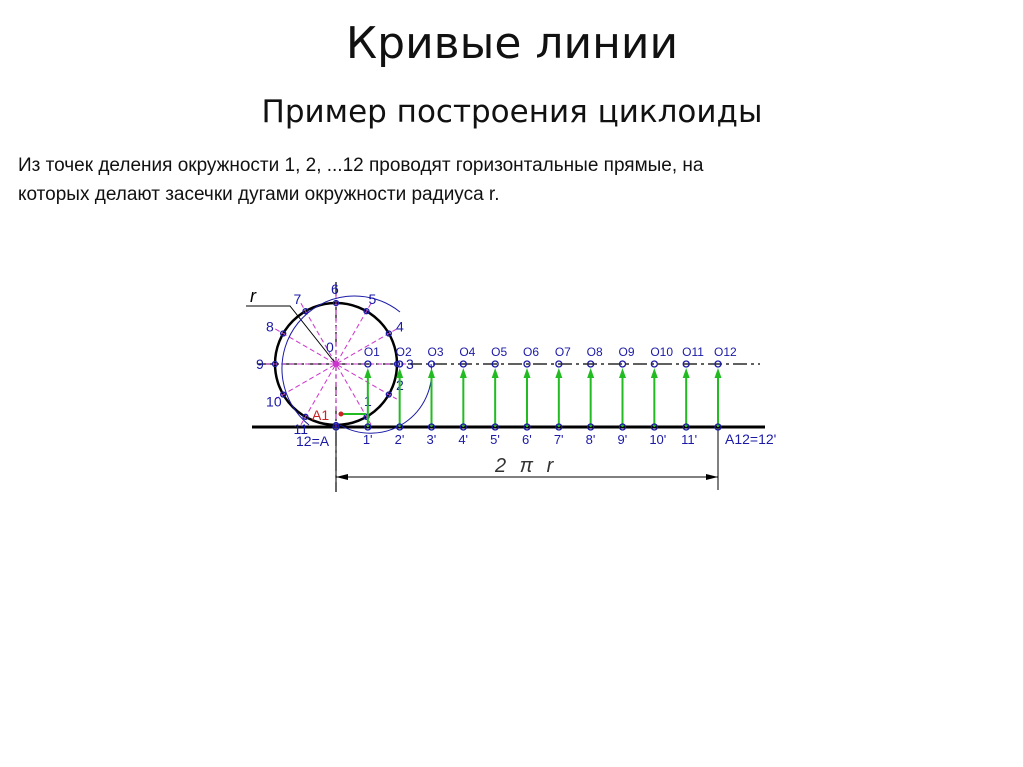 This screenshot has height=767, width=1024. Describe the element at coordinates (368, 439) in the screenshot. I see `base-point-label: 1'` at that location.